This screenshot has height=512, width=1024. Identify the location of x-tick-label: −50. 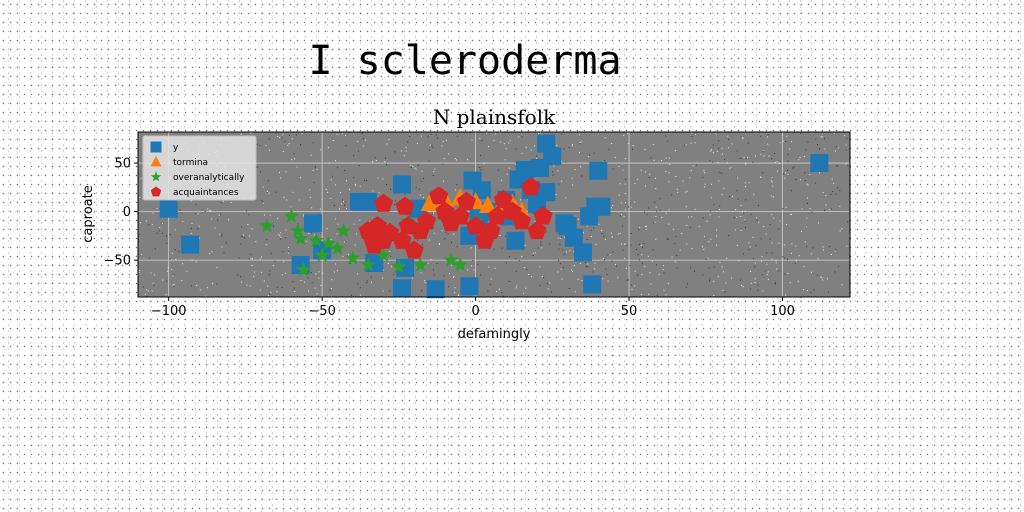
(321, 311).